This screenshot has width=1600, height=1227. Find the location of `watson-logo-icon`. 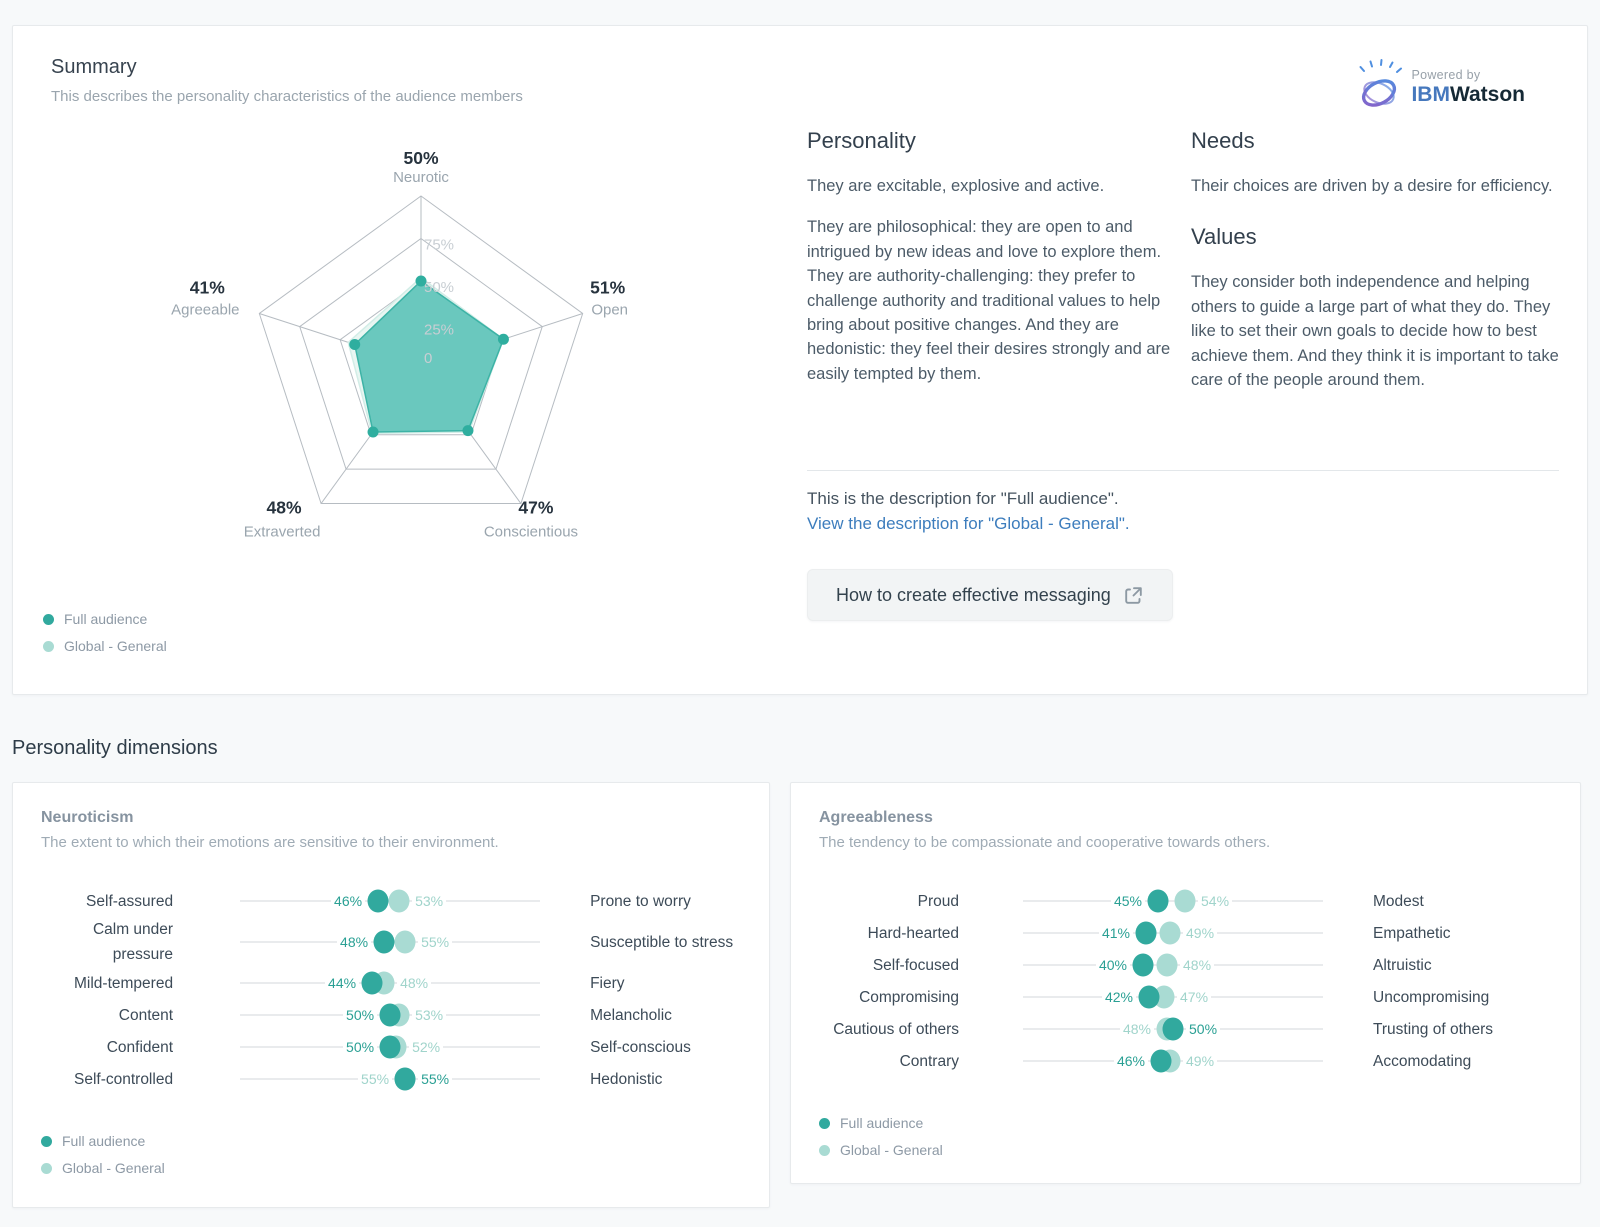

watson-logo-icon is located at coordinates (1381, 83).